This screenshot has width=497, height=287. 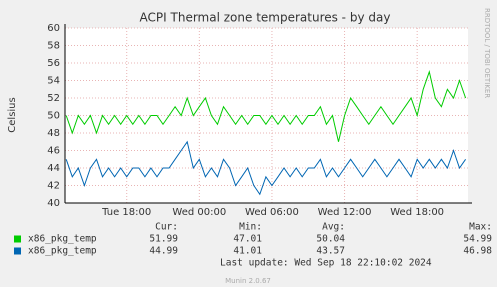 I want to click on y-tick-label: 52, so click(x=53, y=98).